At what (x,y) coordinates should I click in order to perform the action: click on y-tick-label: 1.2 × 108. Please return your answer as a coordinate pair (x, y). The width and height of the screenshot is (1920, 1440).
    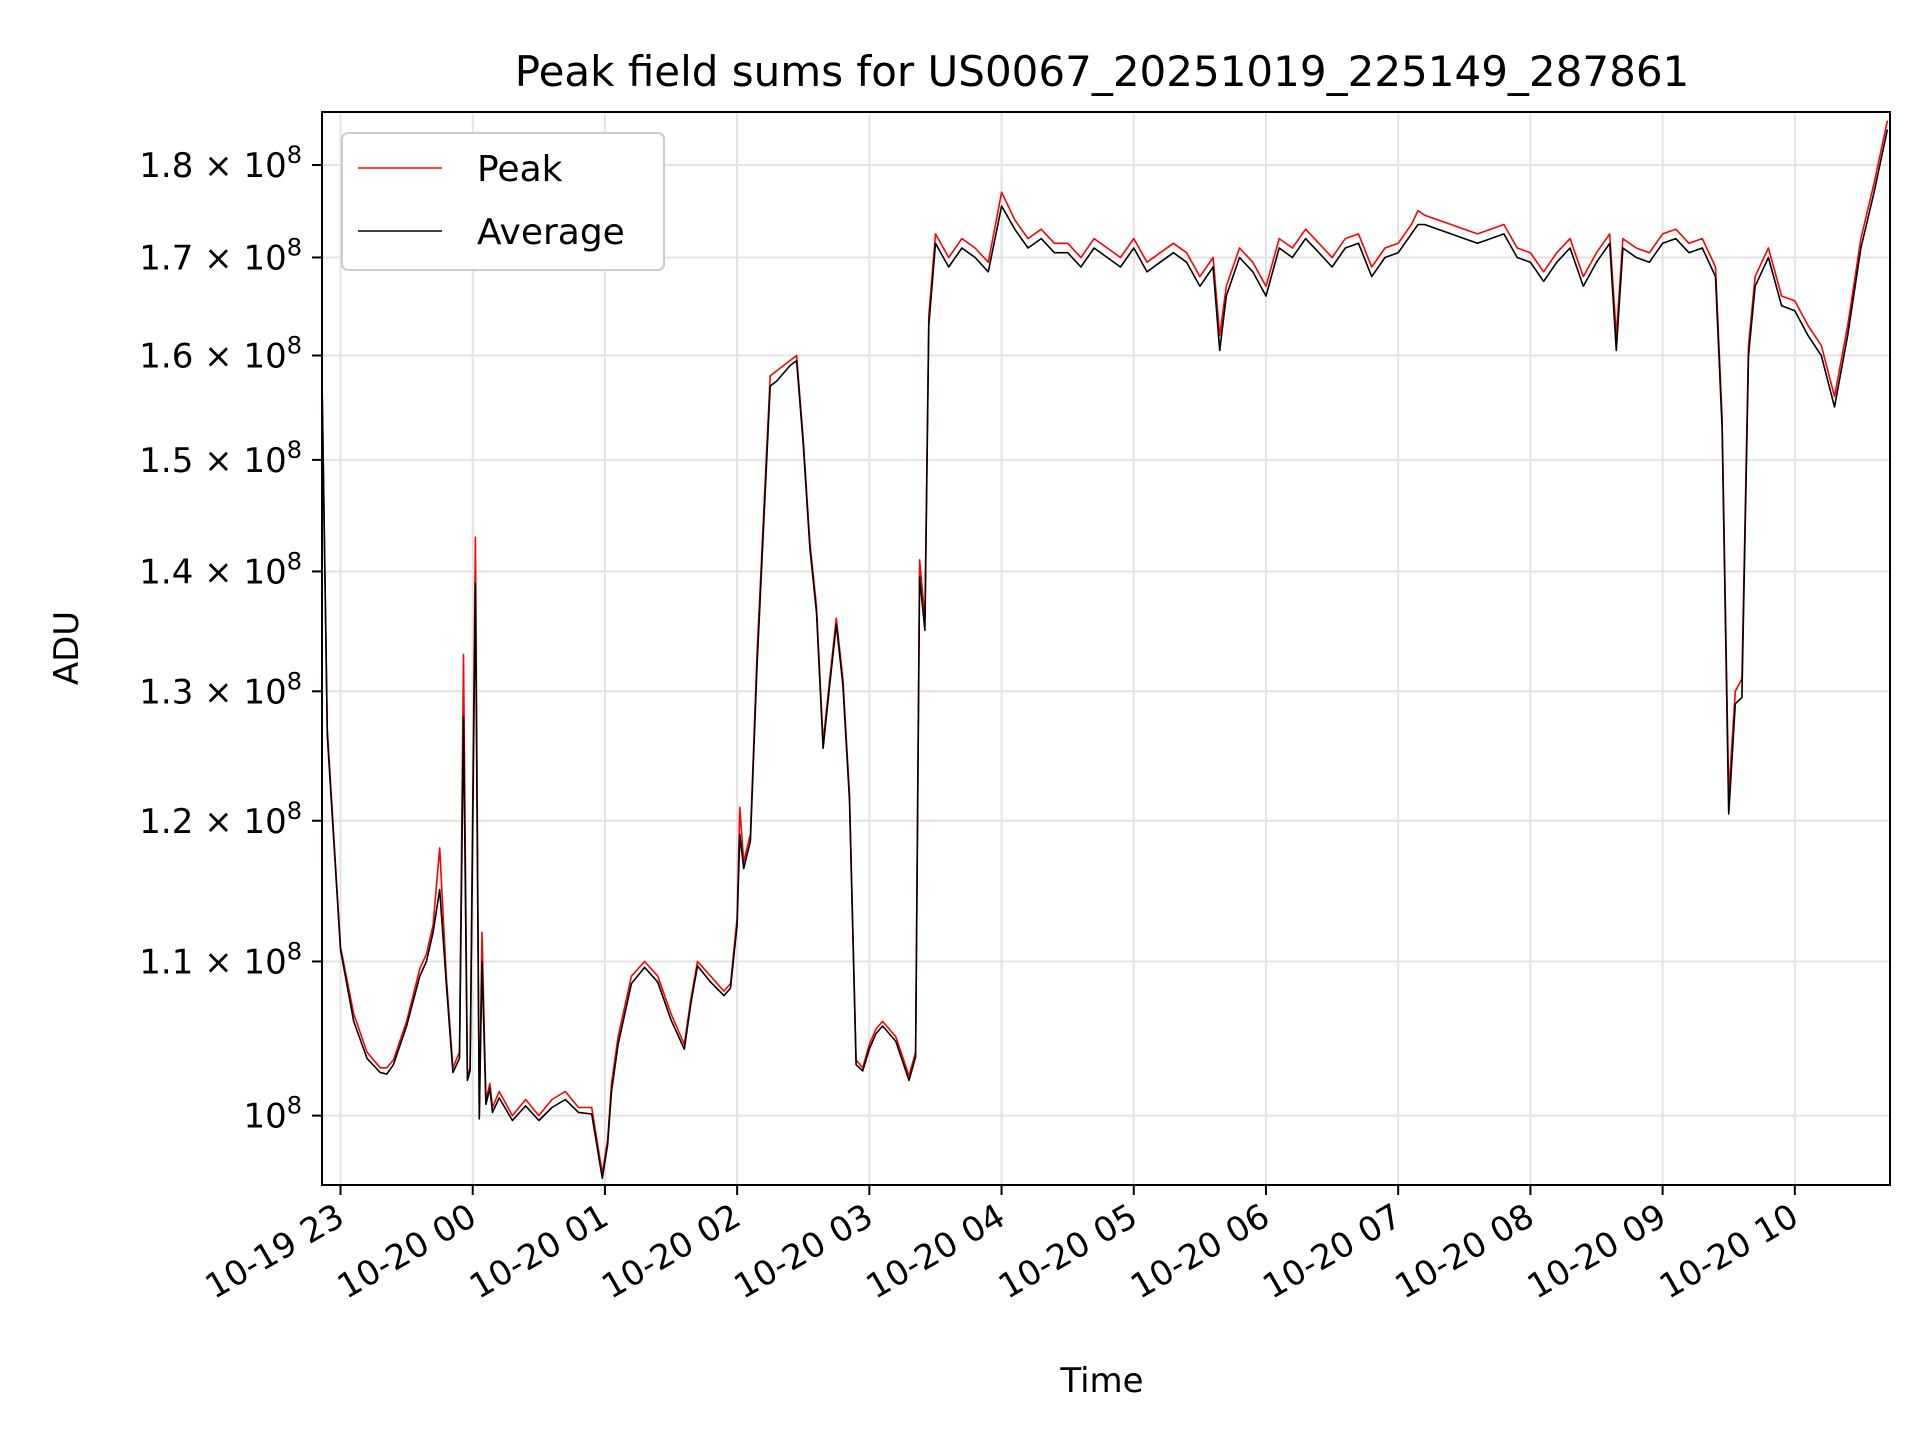
    Looking at the image, I should click on (220, 819).